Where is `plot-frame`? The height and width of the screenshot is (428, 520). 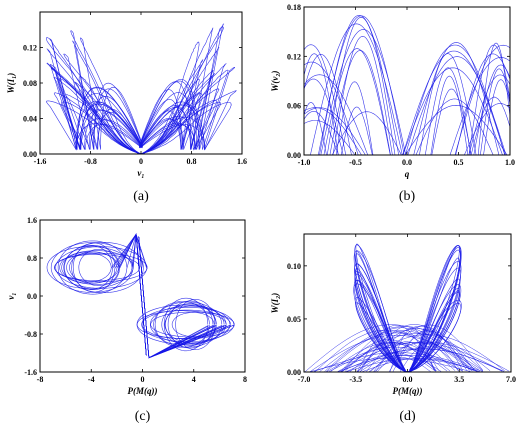 plot-frame is located at coordinates (142, 296).